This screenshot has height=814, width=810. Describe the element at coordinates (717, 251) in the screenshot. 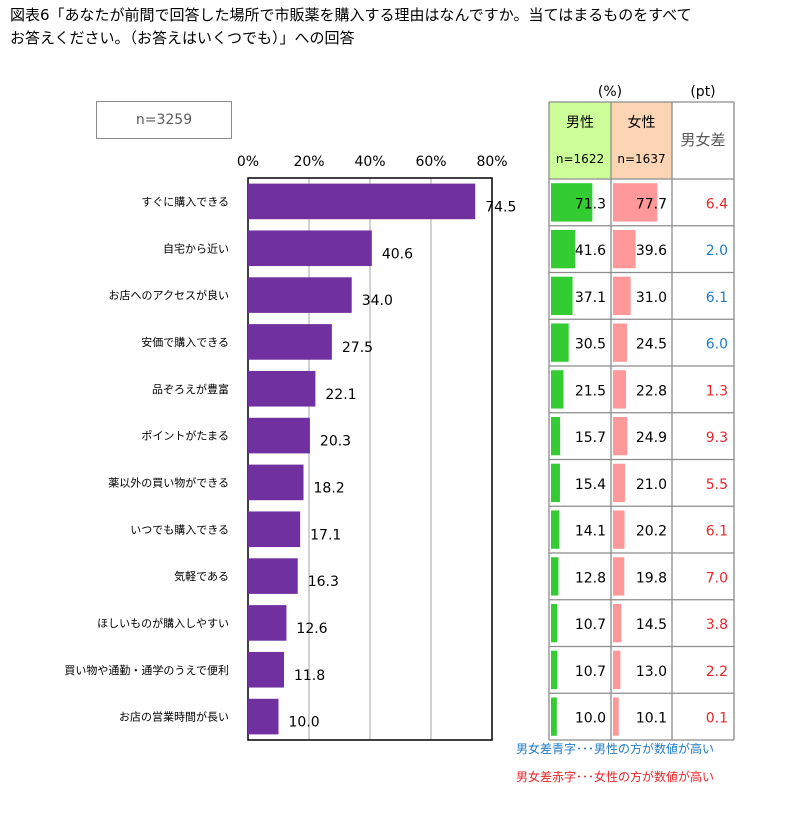

I see `diff-value: 2.0` at that location.